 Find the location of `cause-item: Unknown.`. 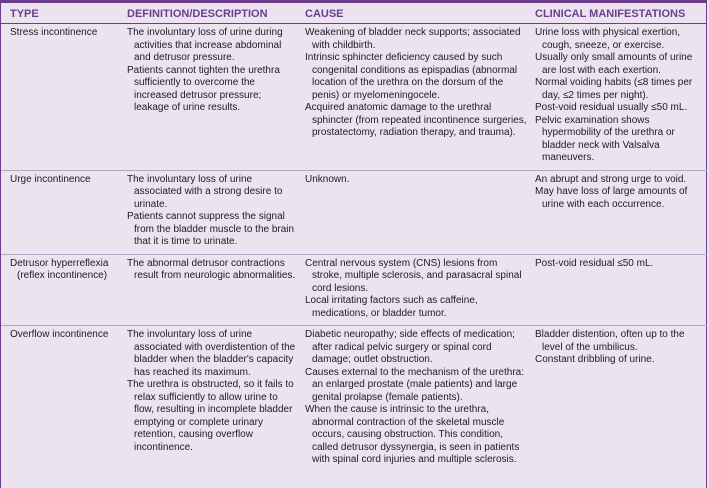

cause-item: Unknown. is located at coordinates (327, 179).